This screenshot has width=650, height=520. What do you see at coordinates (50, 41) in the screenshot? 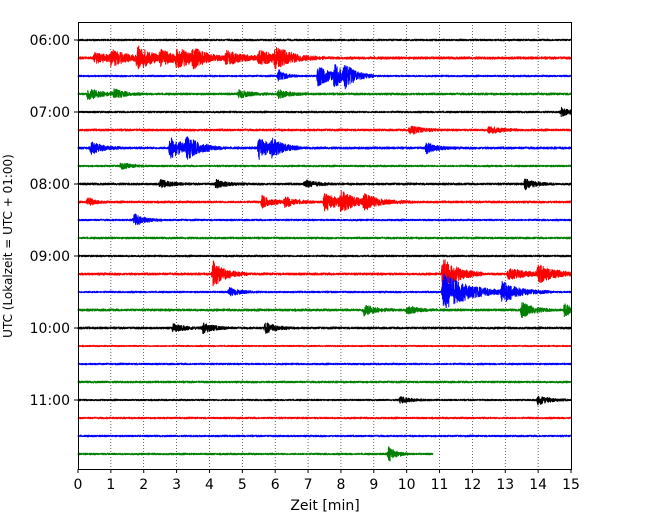
I see `y-tick-label: 06:00` at bounding box center [50, 41].